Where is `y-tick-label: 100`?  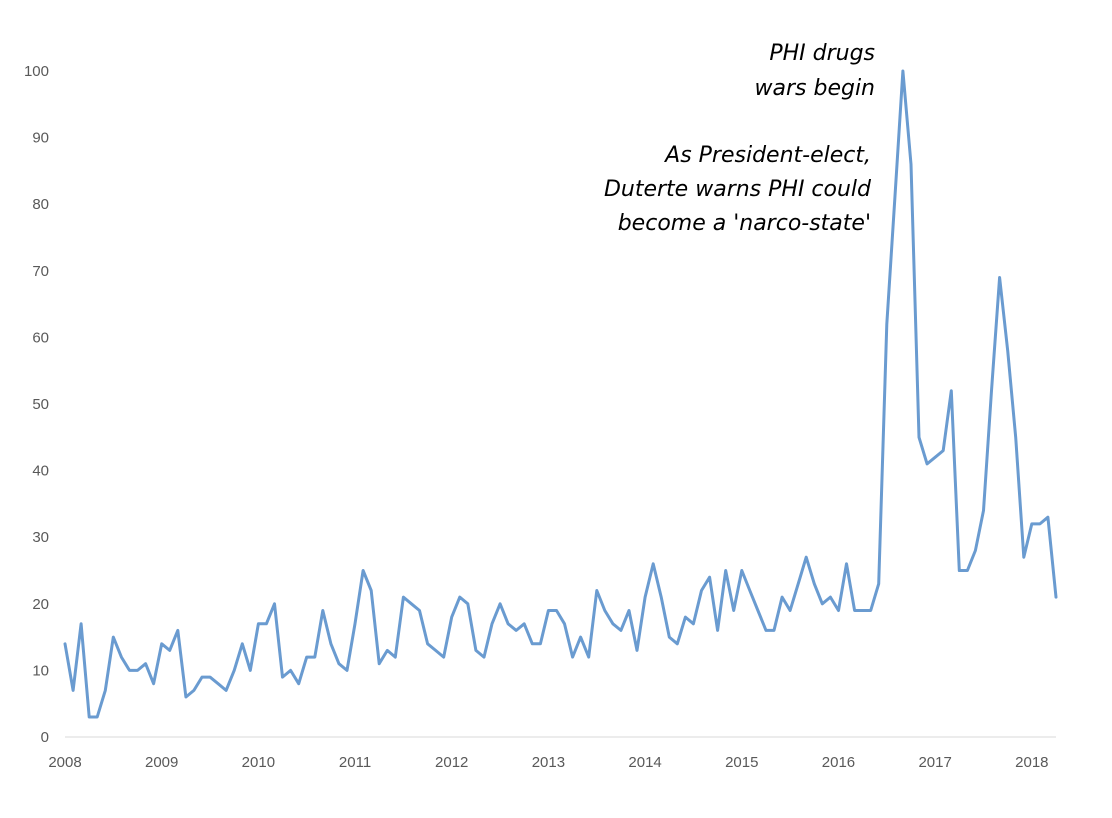
y-tick-label: 100 is located at coordinates (36, 71).